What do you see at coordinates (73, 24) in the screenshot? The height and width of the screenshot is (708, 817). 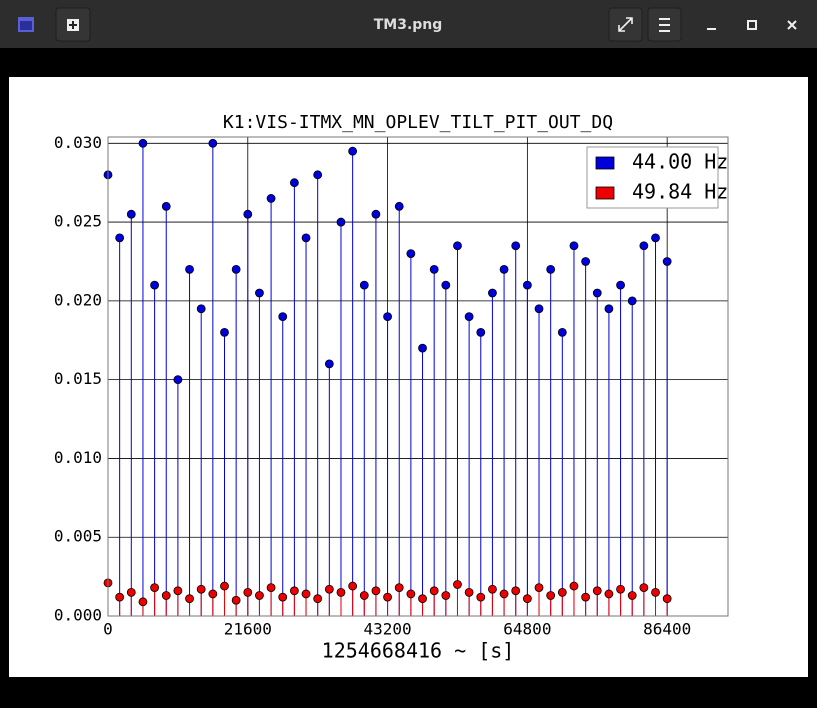 I see `new-button` at bounding box center [73, 24].